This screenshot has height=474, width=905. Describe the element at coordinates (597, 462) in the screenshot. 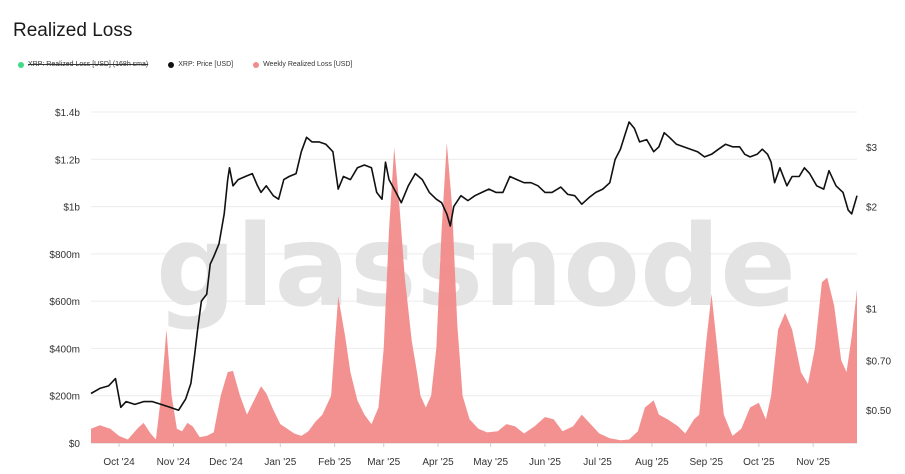

I see `x-tick-label: Jul '25` at that location.